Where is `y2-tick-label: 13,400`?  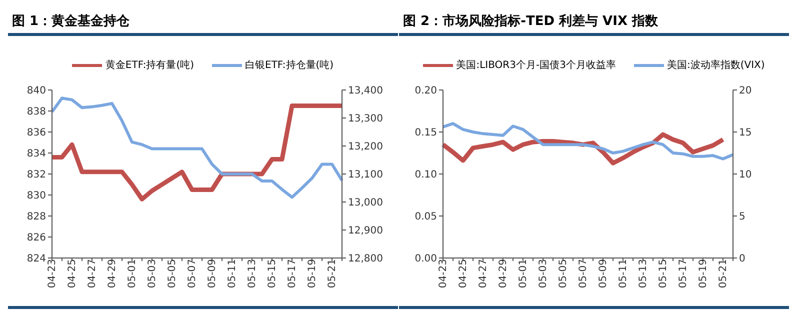
y2-tick-label: 13,400 is located at coordinates (365, 91).